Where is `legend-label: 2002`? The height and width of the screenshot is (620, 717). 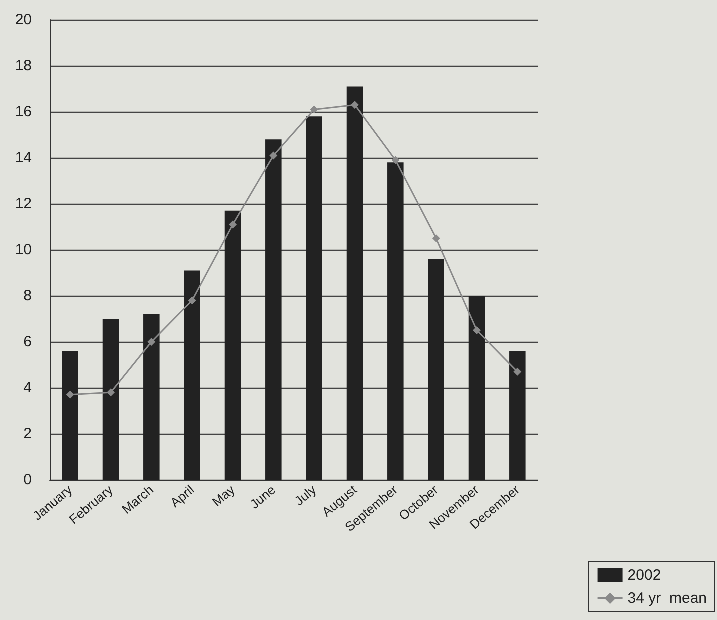
legend-label: 2002 is located at coordinates (645, 575).